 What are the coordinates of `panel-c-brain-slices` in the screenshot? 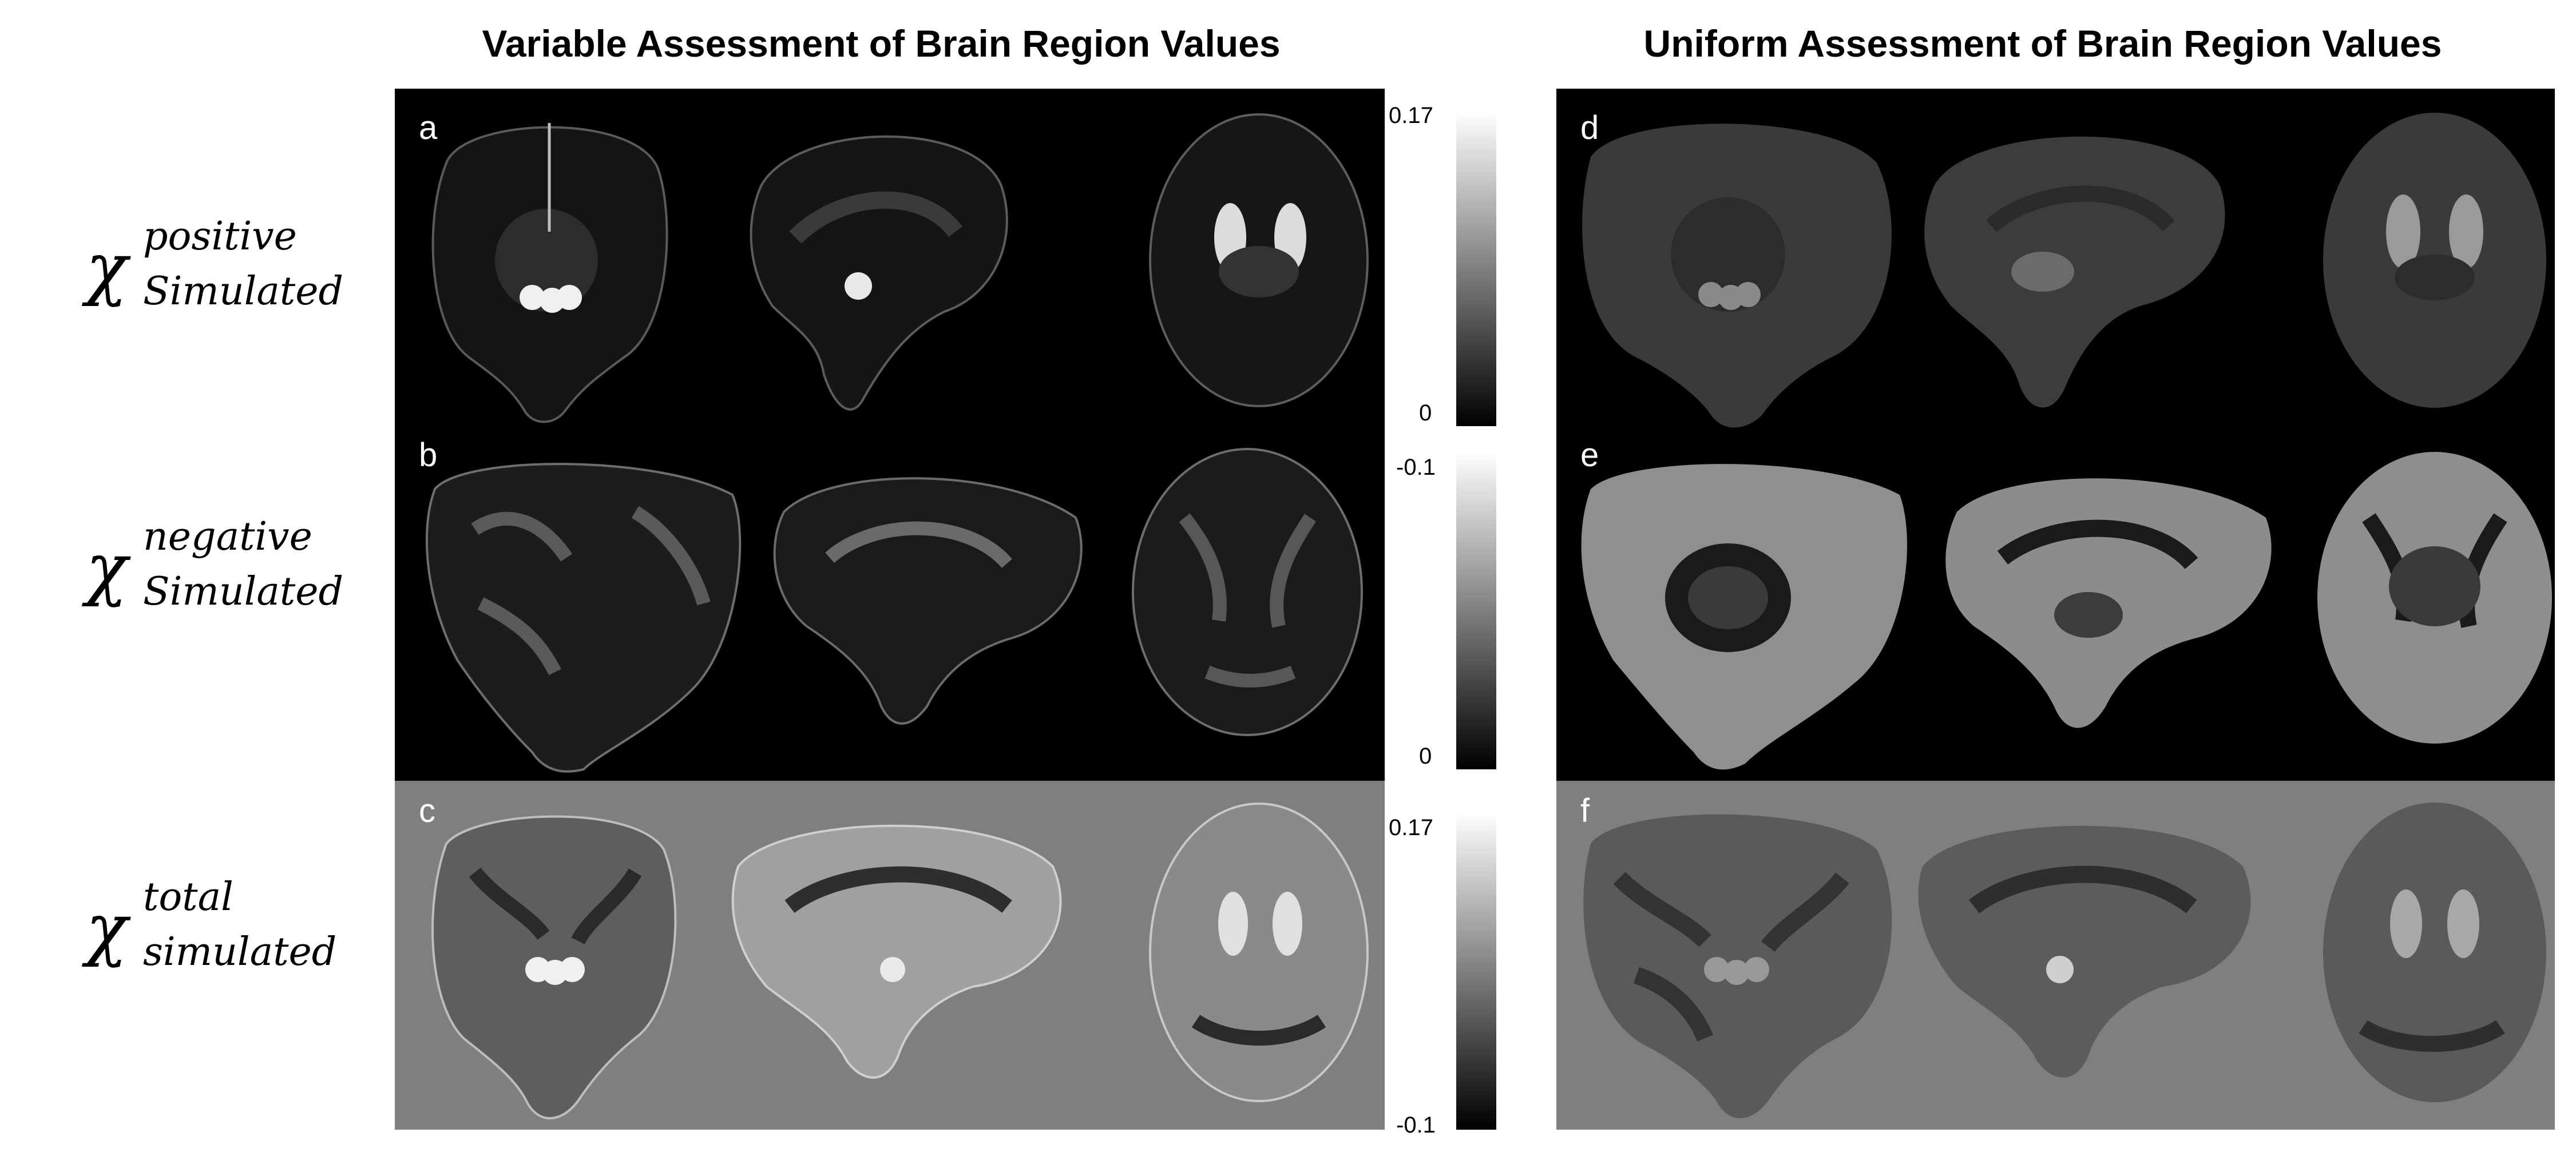 It's located at (900, 961).